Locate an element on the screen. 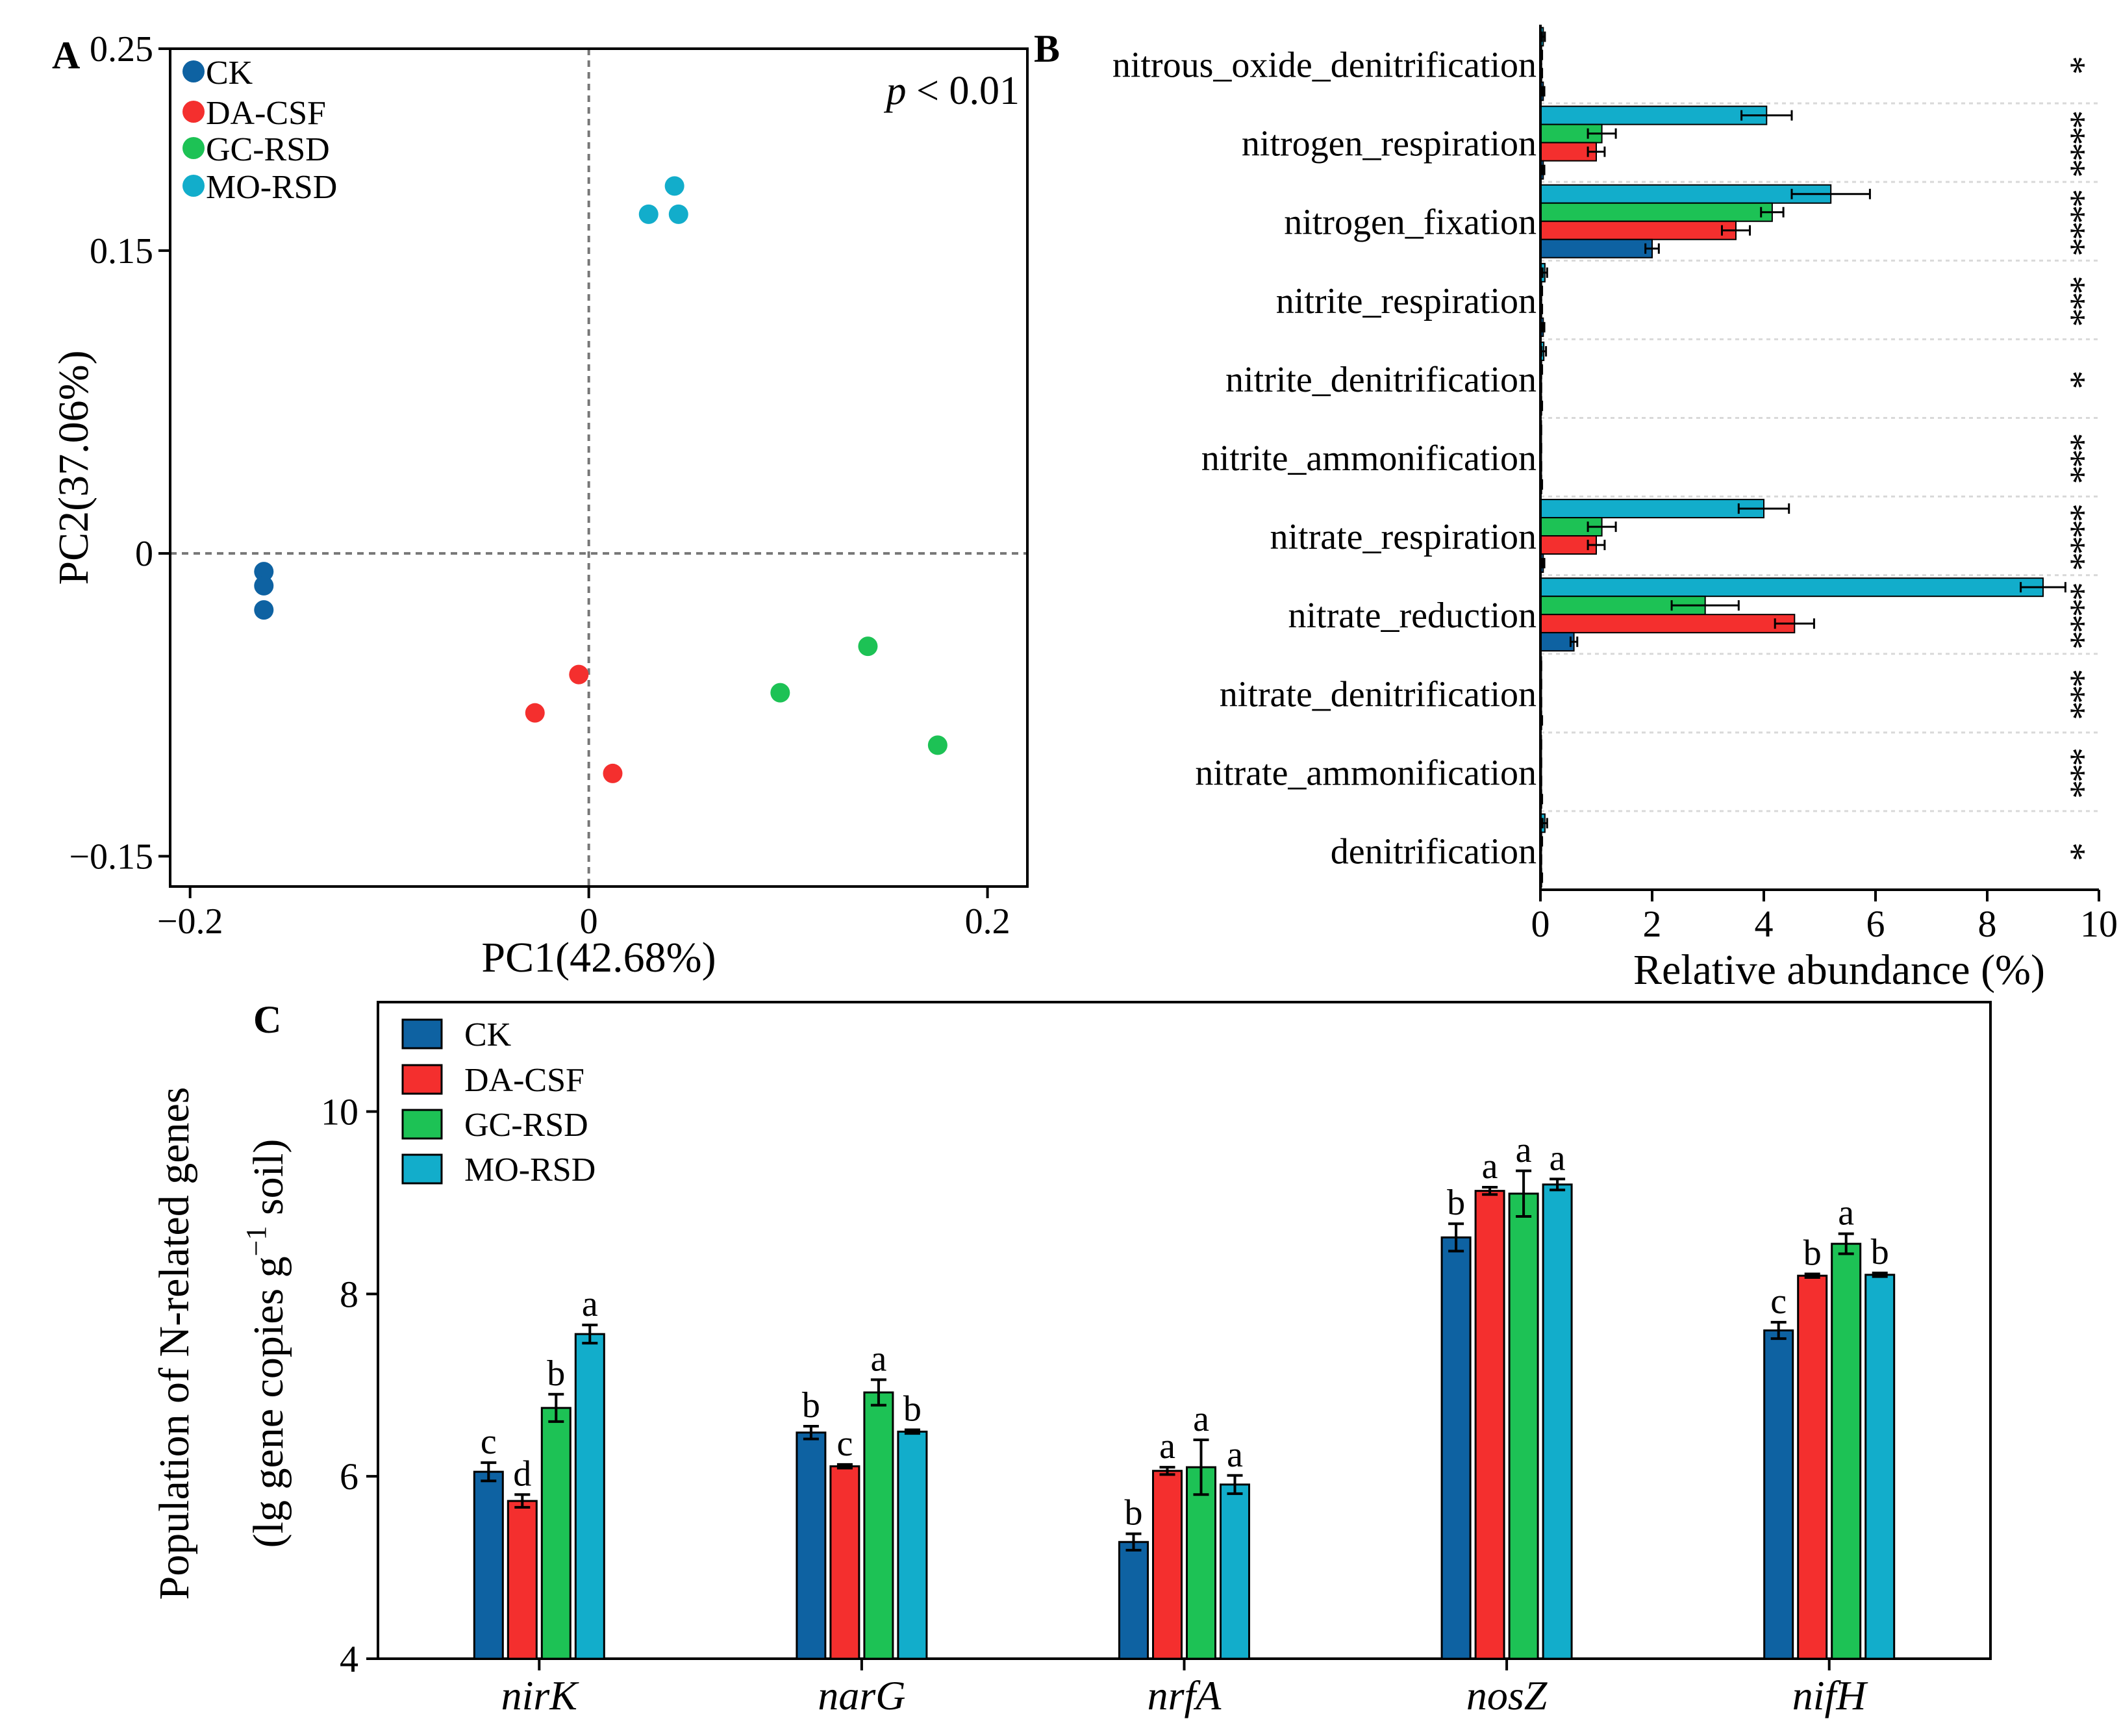 This screenshot has width=2121, height=1736. y-tick-label: 10 is located at coordinates (339, 1112).